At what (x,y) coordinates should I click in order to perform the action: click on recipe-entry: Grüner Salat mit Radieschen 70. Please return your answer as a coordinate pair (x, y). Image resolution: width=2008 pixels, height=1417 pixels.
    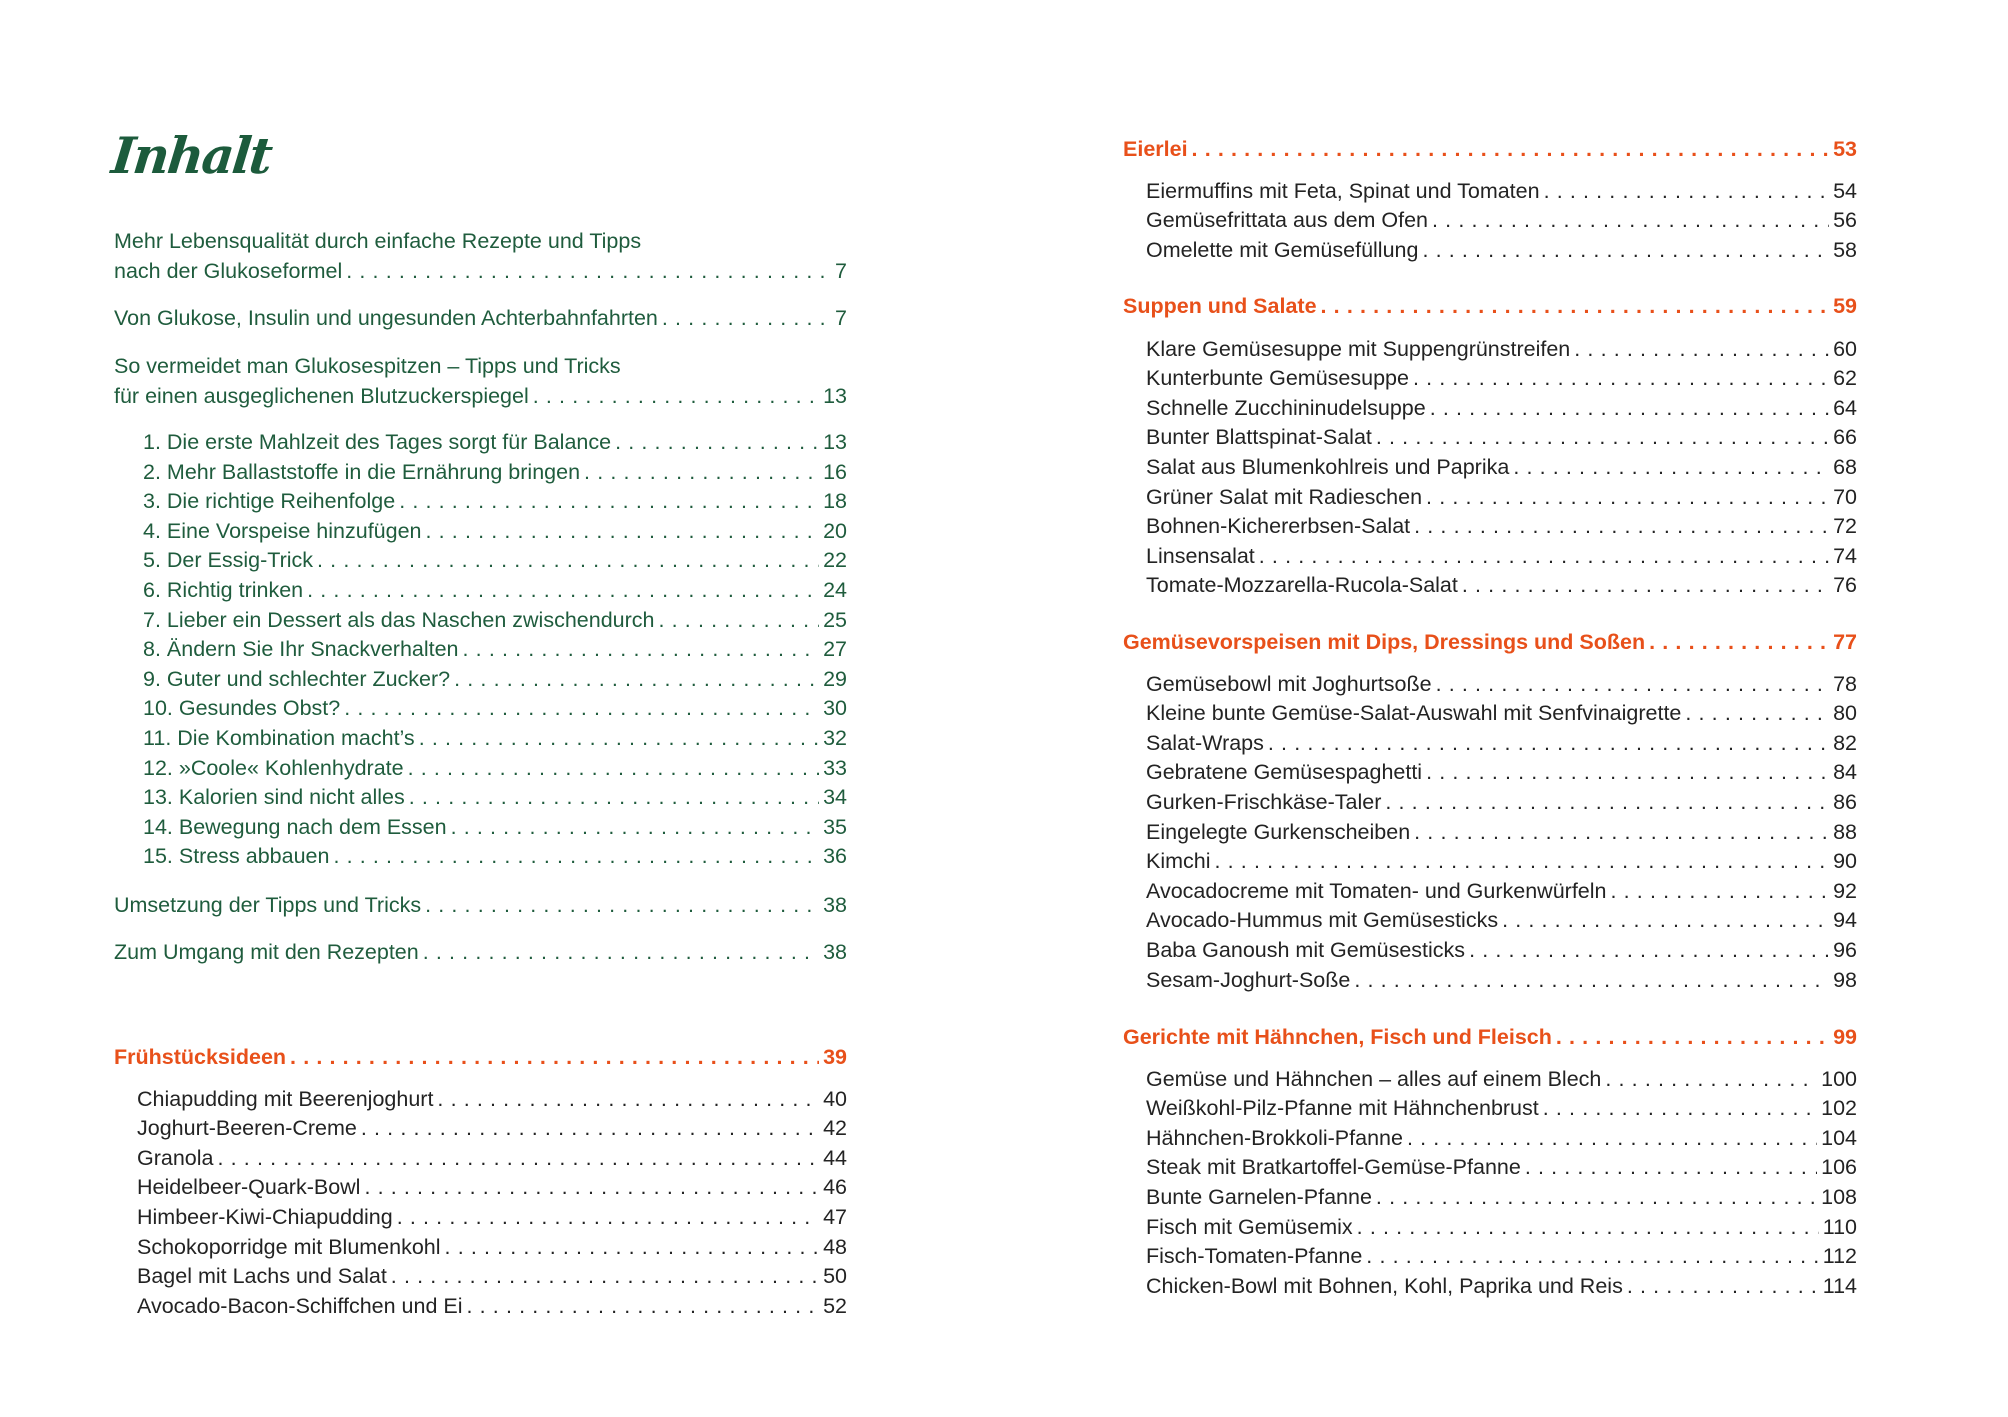
    Looking at the image, I should click on (1490, 498).